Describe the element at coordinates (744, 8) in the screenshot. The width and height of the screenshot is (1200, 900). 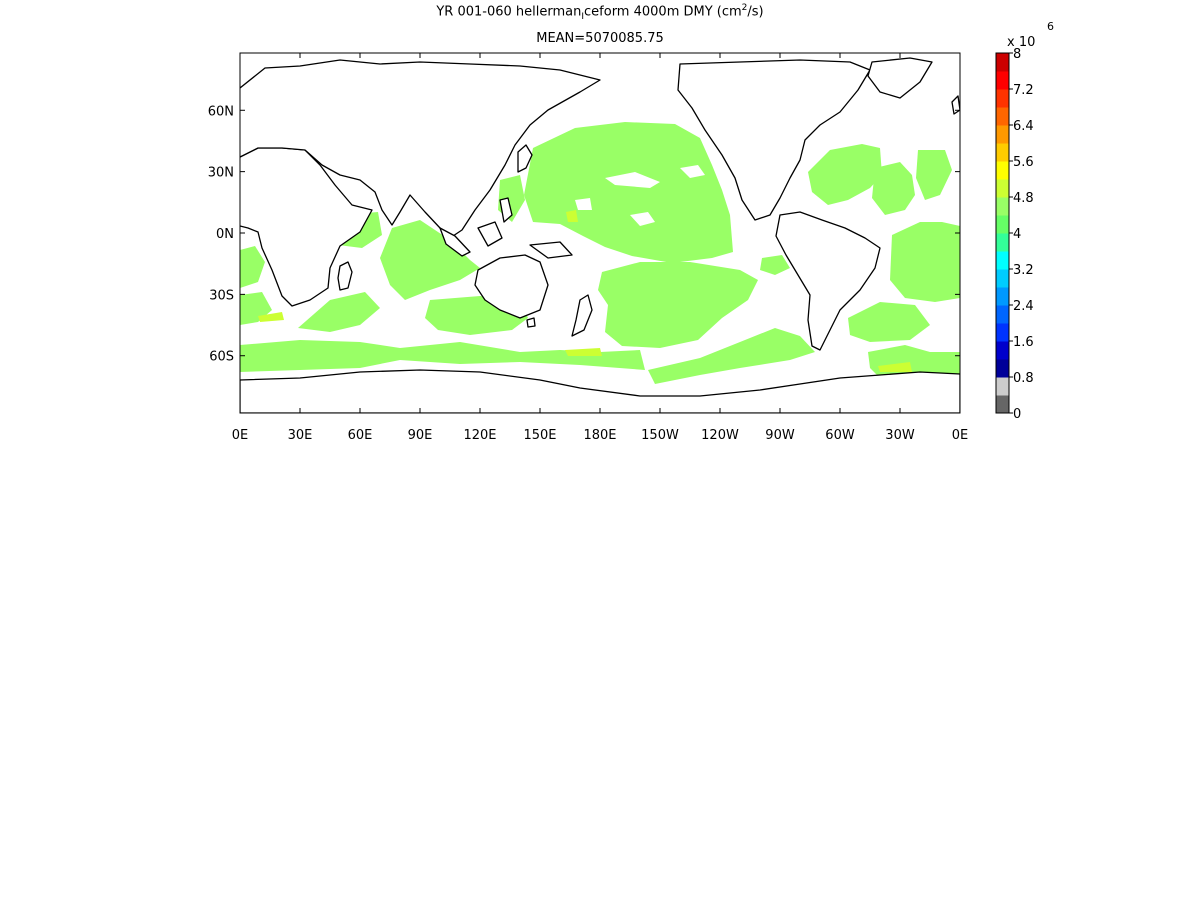
I see `title-unit-exponent: 2` at that location.